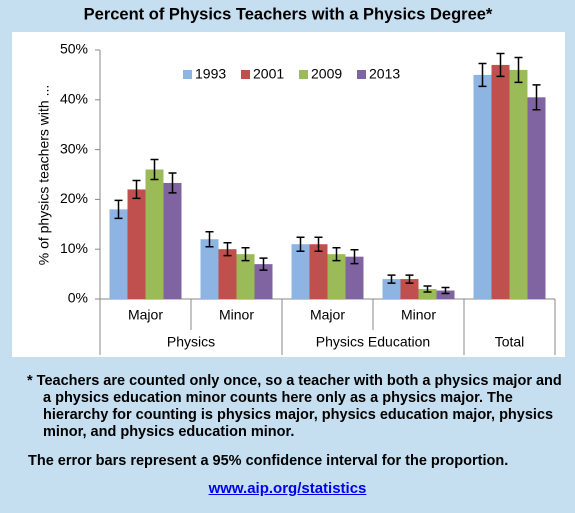  What do you see at coordinates (191, 342) in the screenshot?
I see `group-label: Physics` at bounding box center [191, 342].